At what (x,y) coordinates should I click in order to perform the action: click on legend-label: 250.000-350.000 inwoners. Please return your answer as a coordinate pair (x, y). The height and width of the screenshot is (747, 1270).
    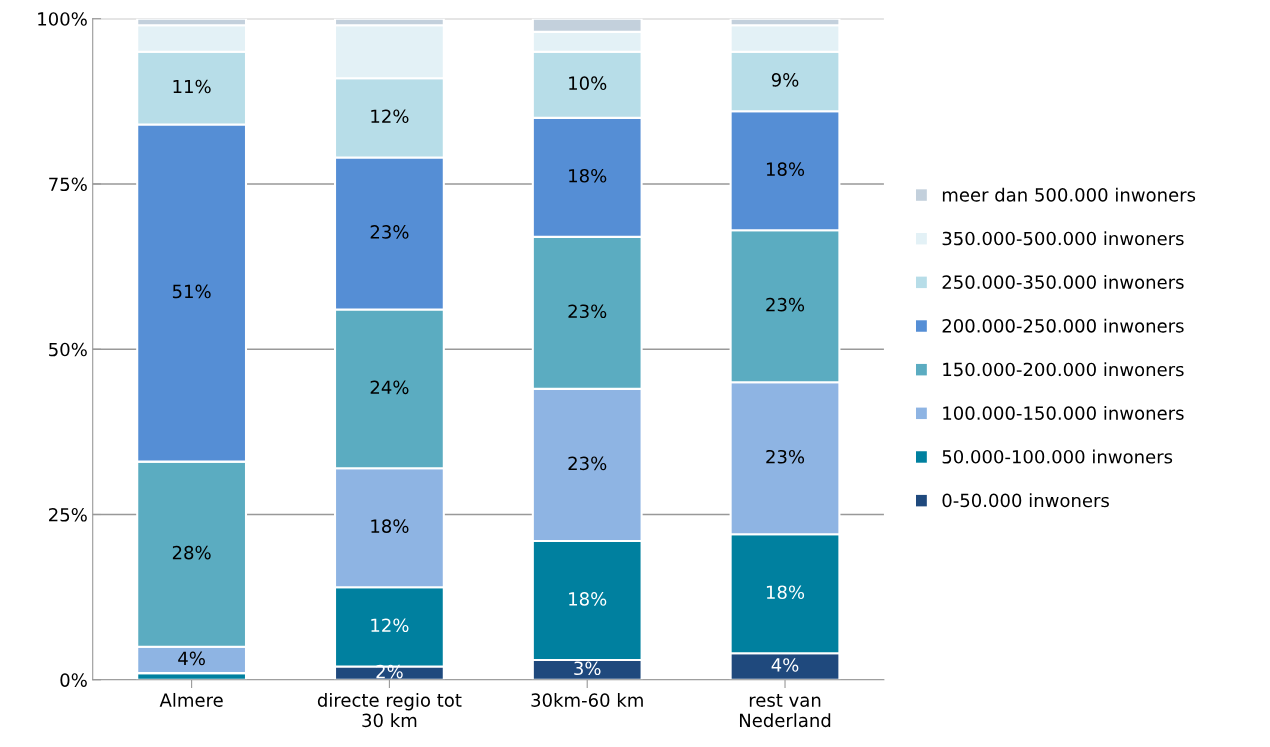
    Looking at the image, I should click on (1063, 282).